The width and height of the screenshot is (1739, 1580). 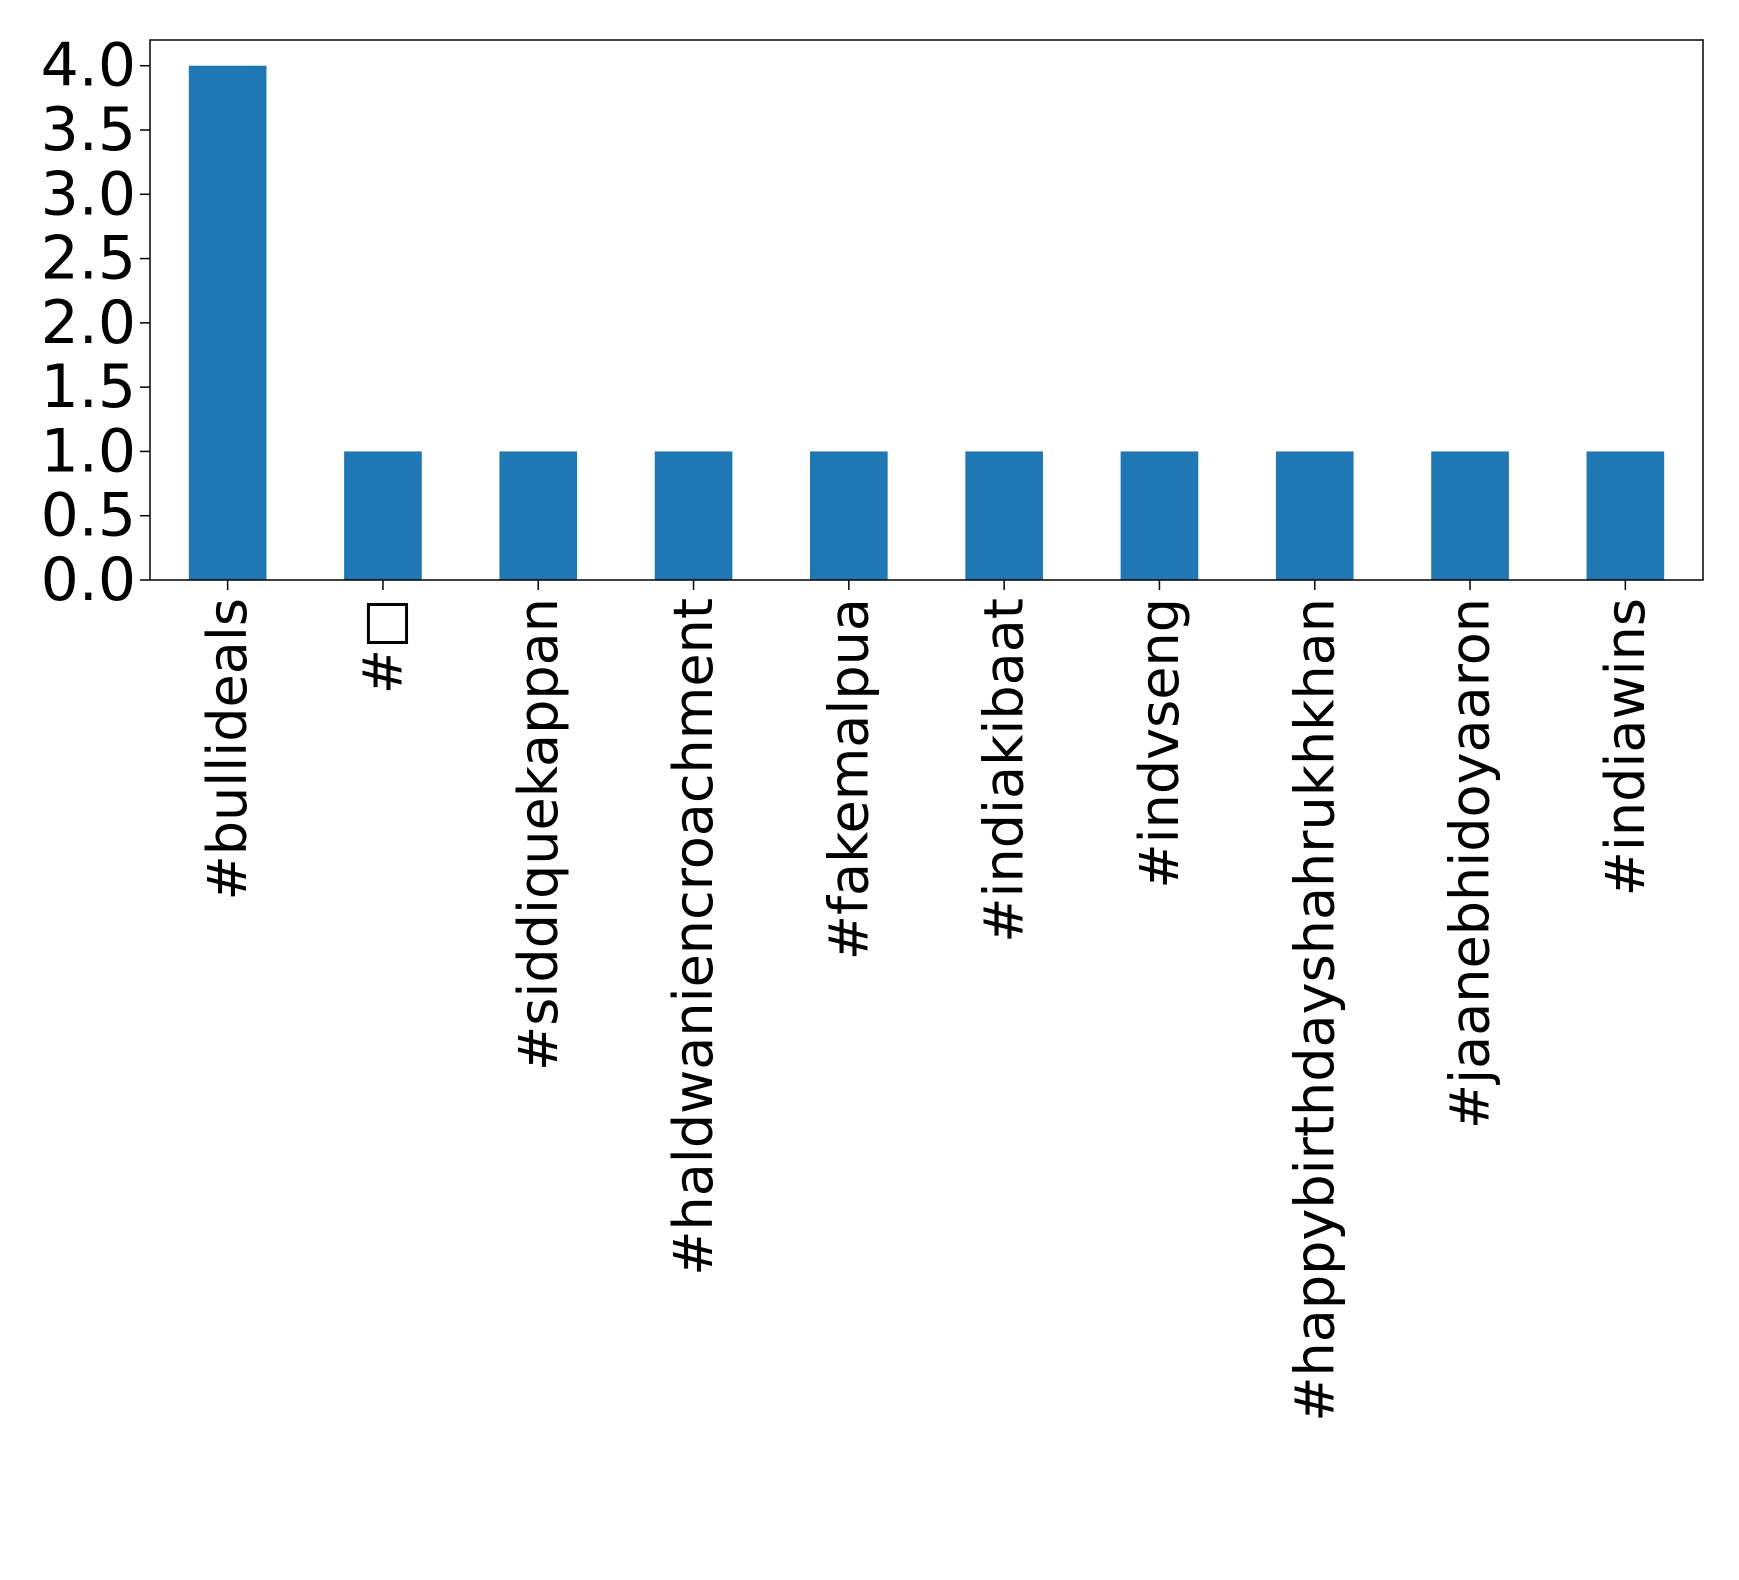 What do you see at coordinates (382, 646) in the screenshot?
I see `x-tick-label: #□` at bounding box center [382, 646].